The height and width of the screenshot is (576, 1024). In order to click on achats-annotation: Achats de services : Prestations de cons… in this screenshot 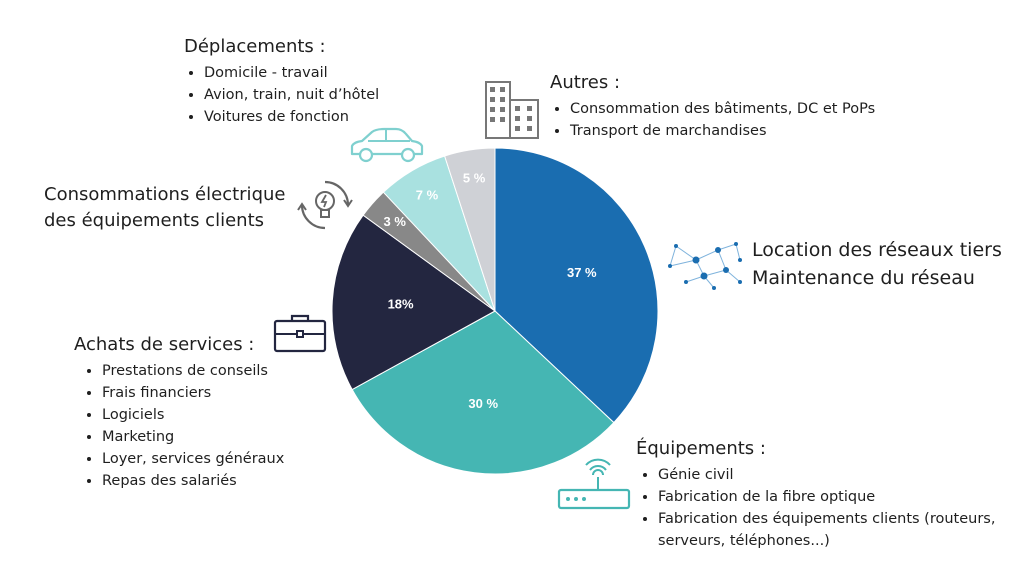, I will do `click(179, 413)`.